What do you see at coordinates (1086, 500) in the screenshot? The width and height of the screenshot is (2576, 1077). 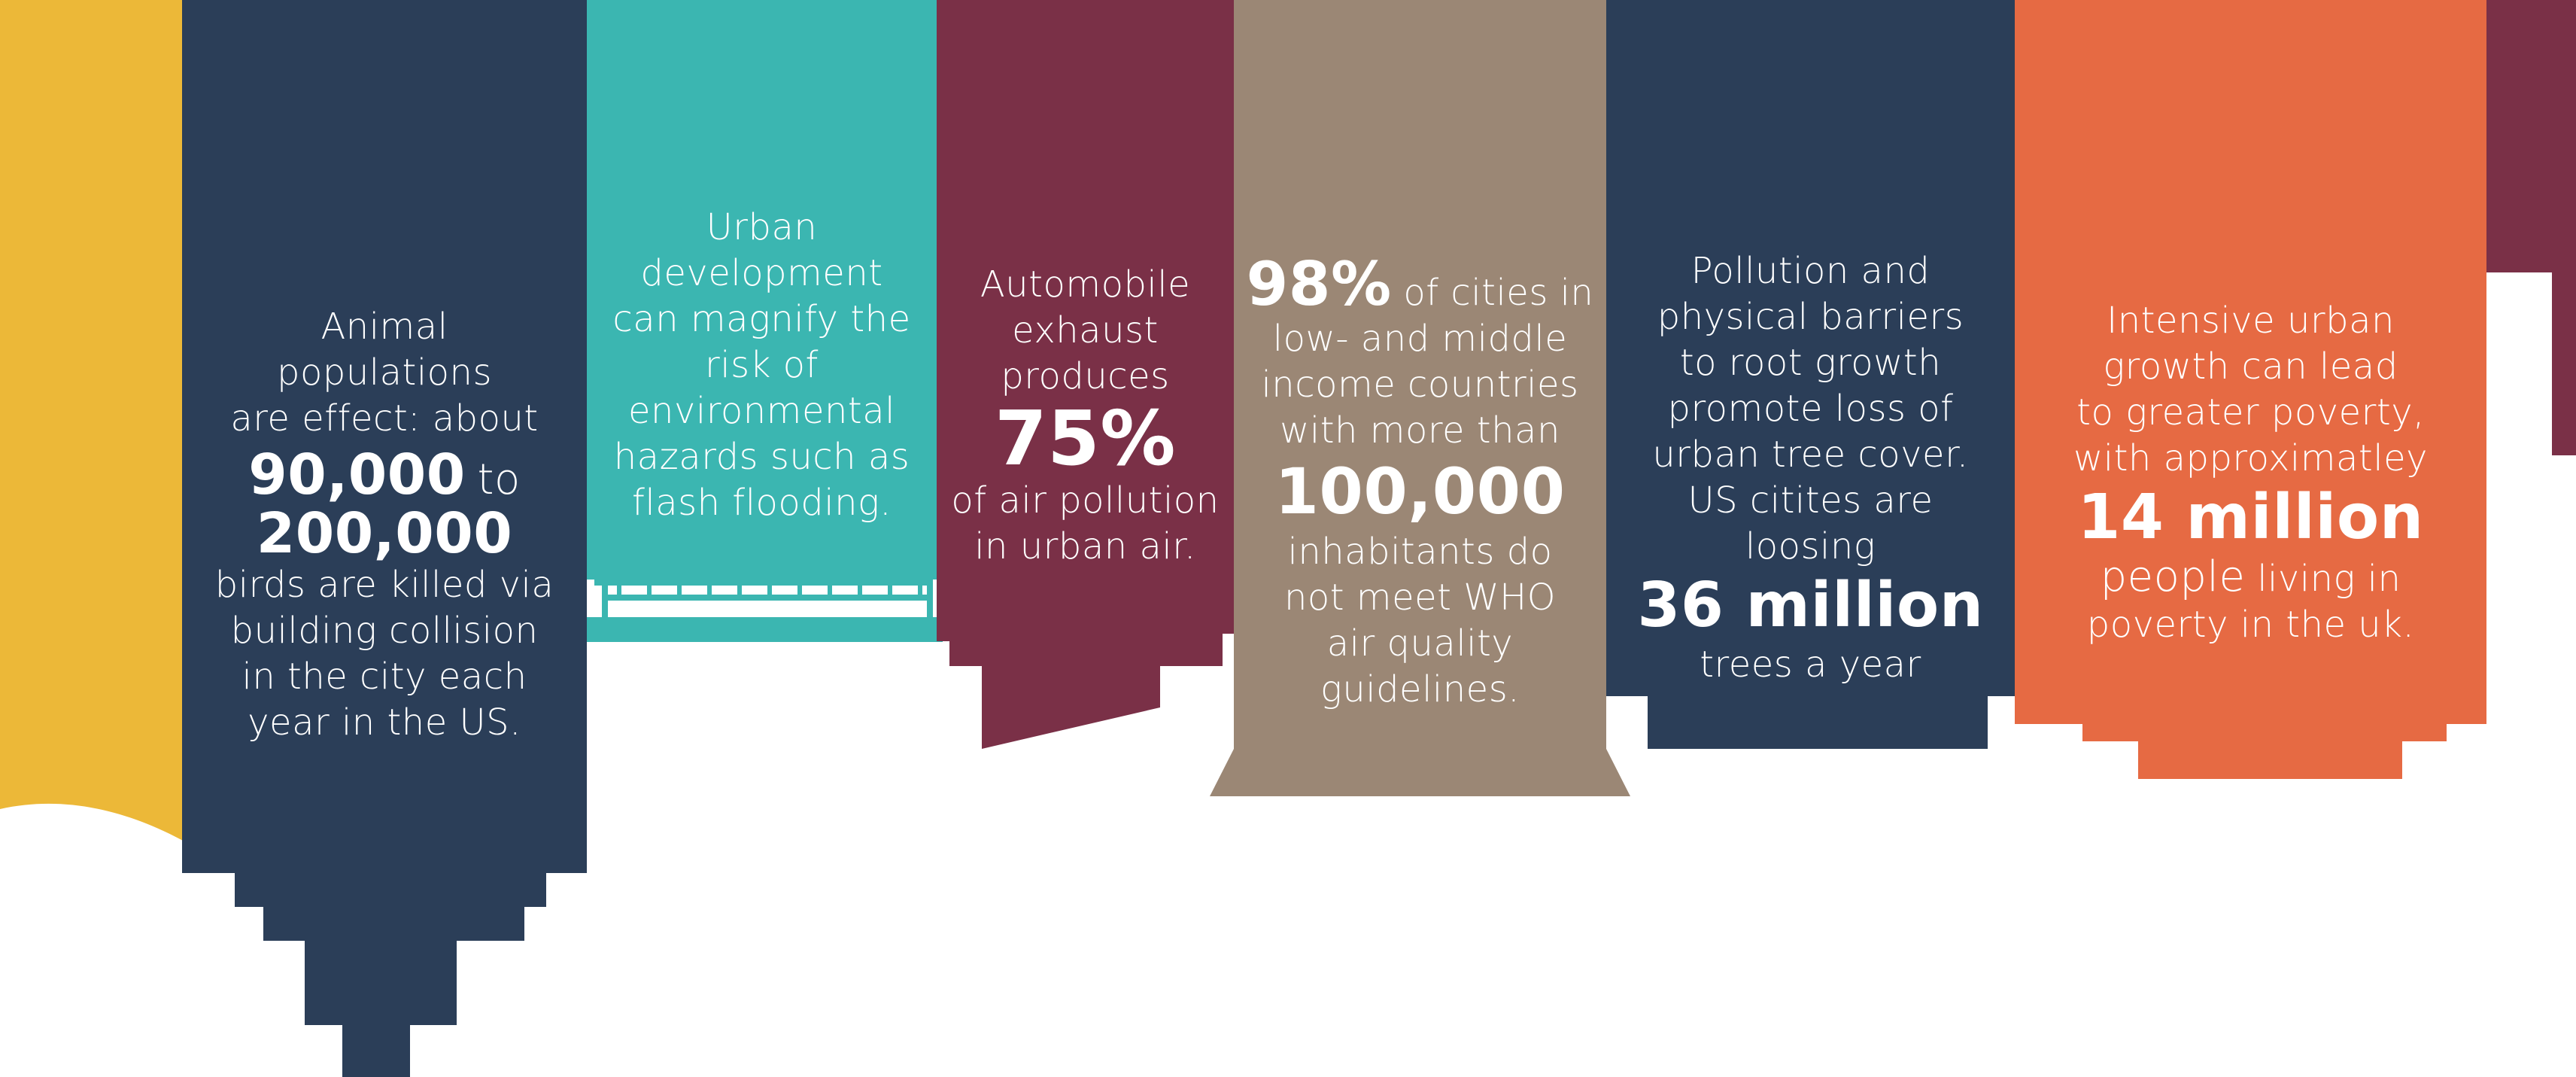 I see `exhaust-outro-1: of air pollution` at bounding box center [1086, 500].